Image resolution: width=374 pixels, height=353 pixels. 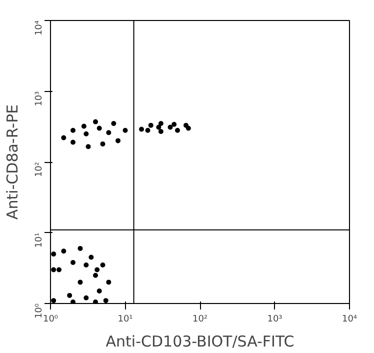 What do you see at coordinates (39, 28) in the screenshot?
I see `y-tick-label: 10⁴` at bounding box center [39, 28].